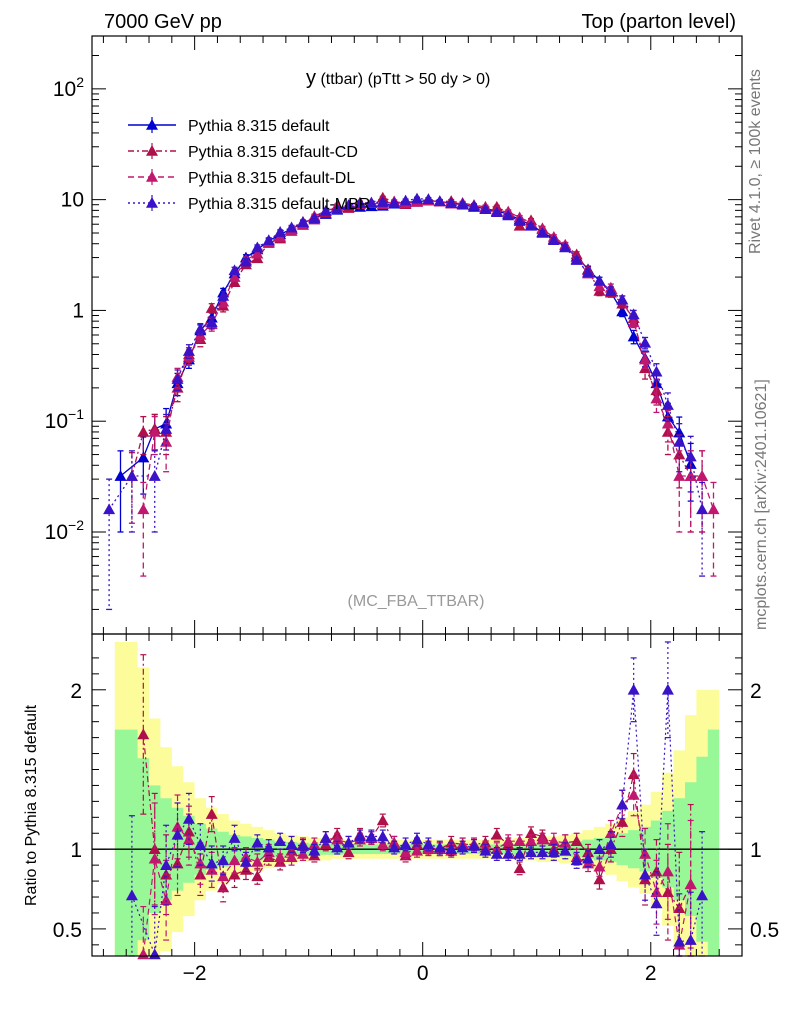 The image size is (786, 1029). I want to click on legend-item-mbr: Pythia 8.315 default-MBR, so click(249, 204).